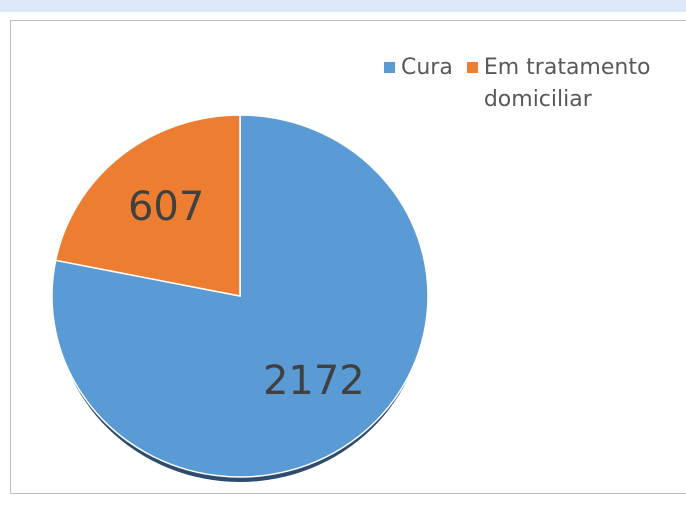  I want to click on legend-item: Em tratamento domiciliar, so click(563, 84).